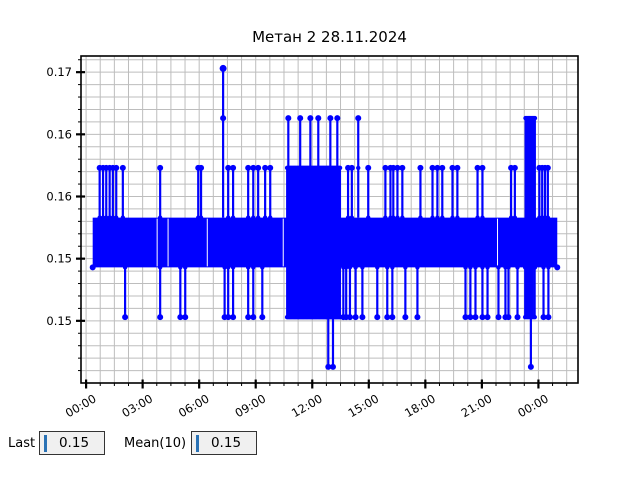  Describe the element at coordinates (477, 405) in the screenshot. I see `x-tick-label: 21:00` at that location.